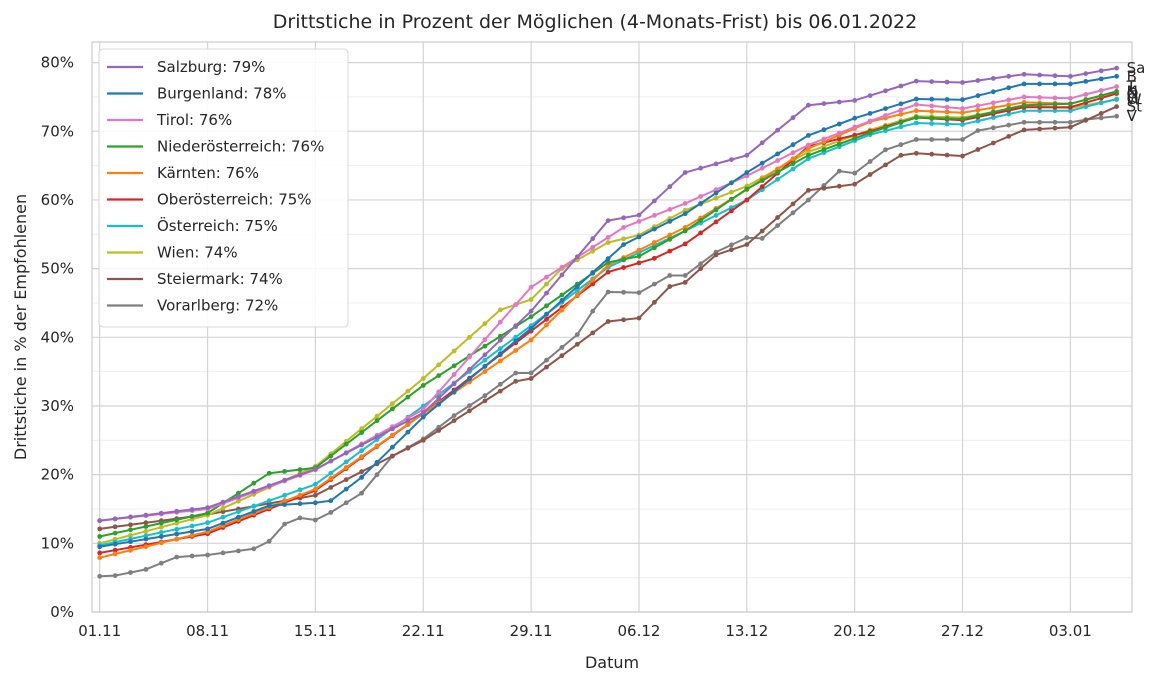  What do you see at coordinates (222, 94) in the screenshot?
I see `legend-entry: Burgenland: 78%` at bounding box center [222, 94].